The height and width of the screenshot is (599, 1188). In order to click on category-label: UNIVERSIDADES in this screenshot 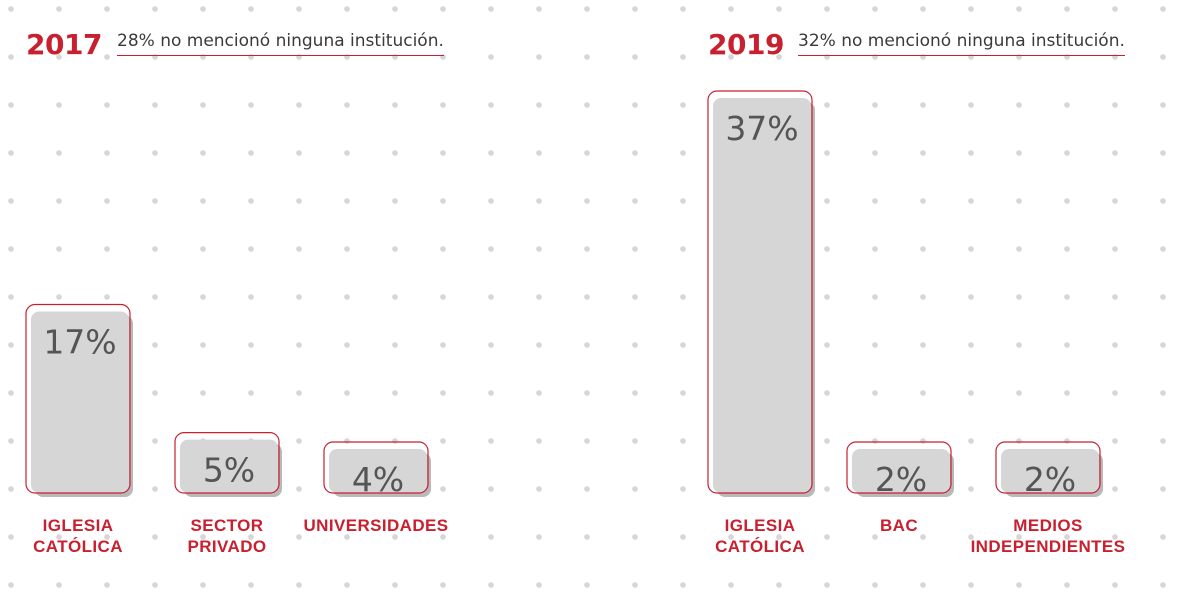, I will do `click(375, 525)`.